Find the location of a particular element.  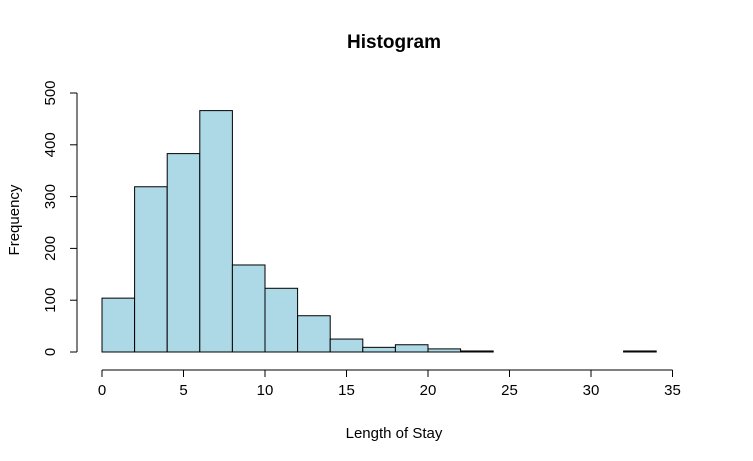

y-tick-label: 300 is located at coordinates (50, 196).